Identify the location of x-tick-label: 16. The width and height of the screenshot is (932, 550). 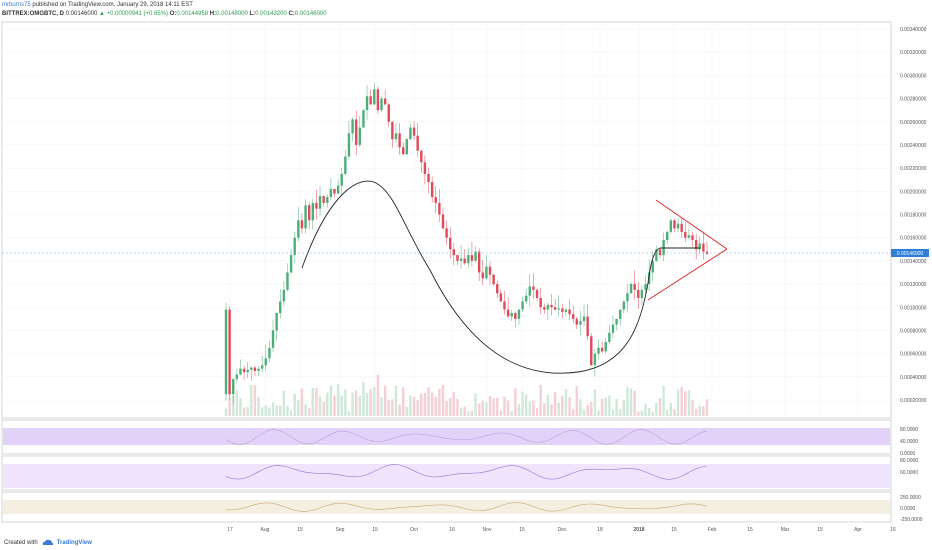
(452, 530).